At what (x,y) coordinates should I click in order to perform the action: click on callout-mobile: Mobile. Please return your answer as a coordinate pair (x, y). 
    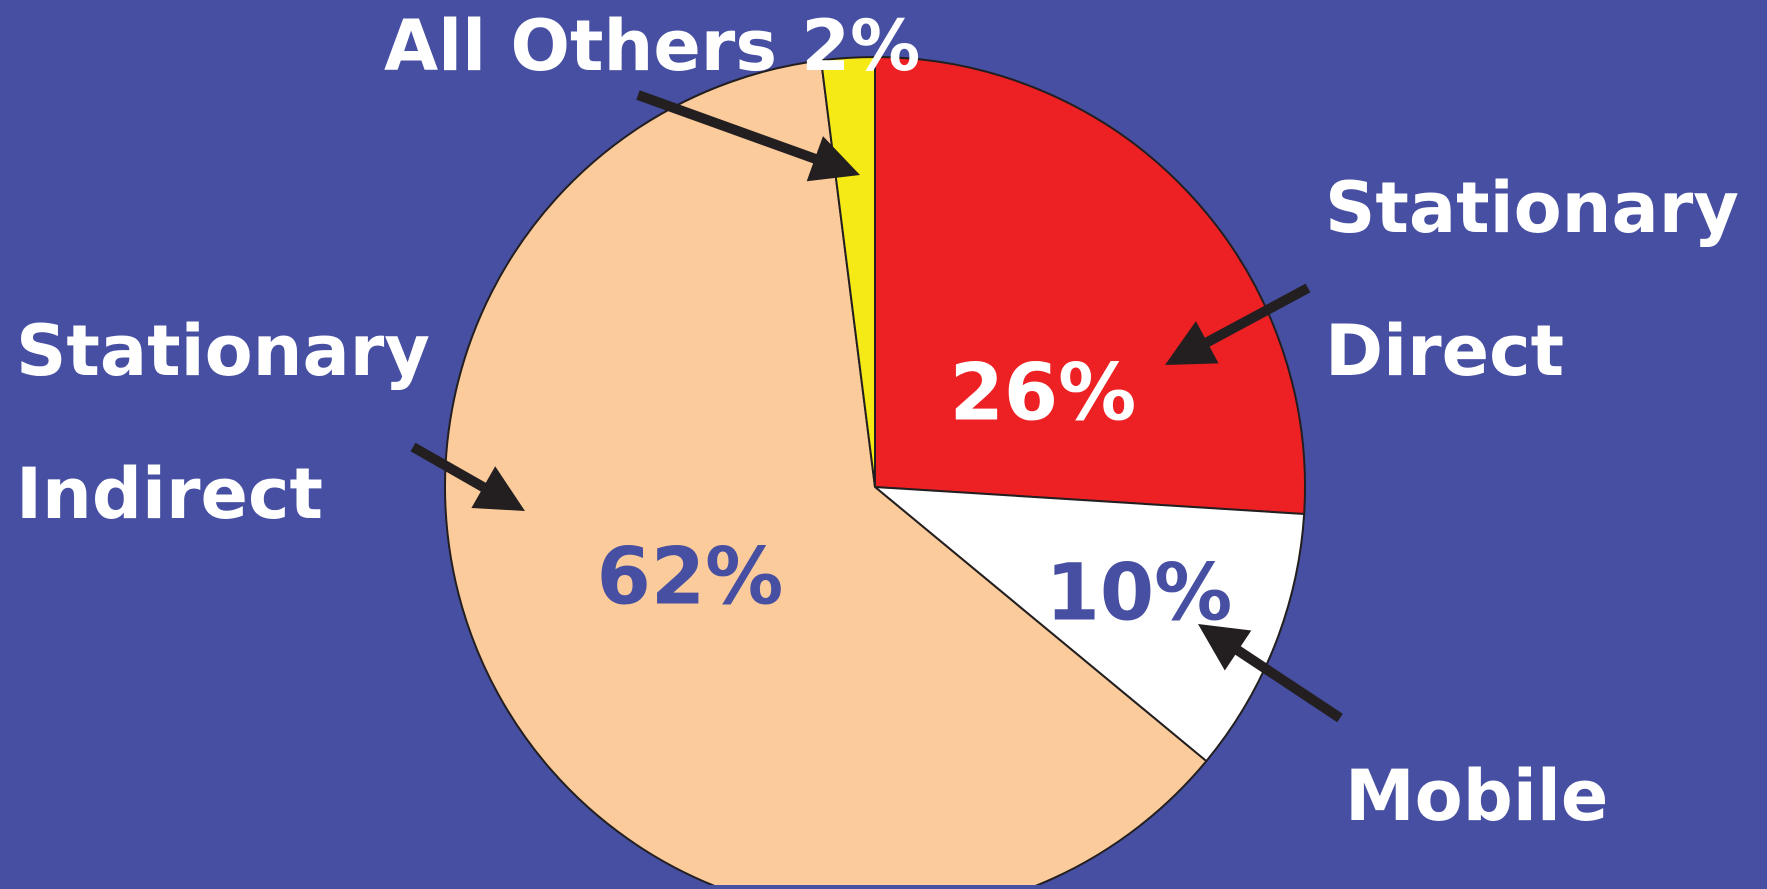
    Looking at the image, I should click on (1476, 796).